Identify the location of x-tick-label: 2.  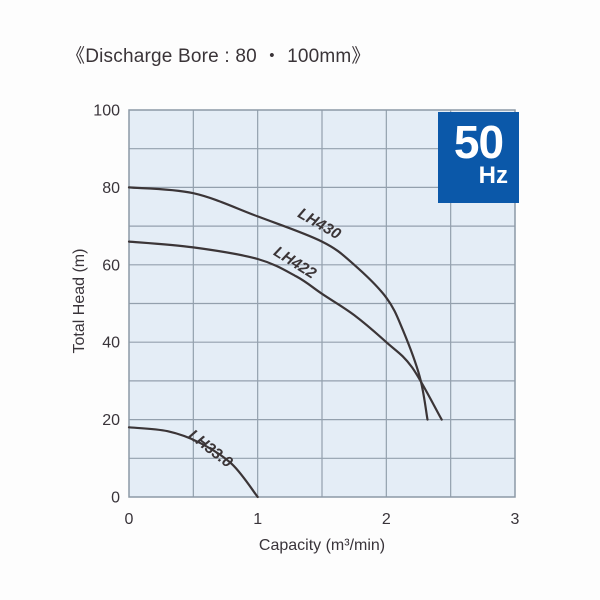
(386, 519).